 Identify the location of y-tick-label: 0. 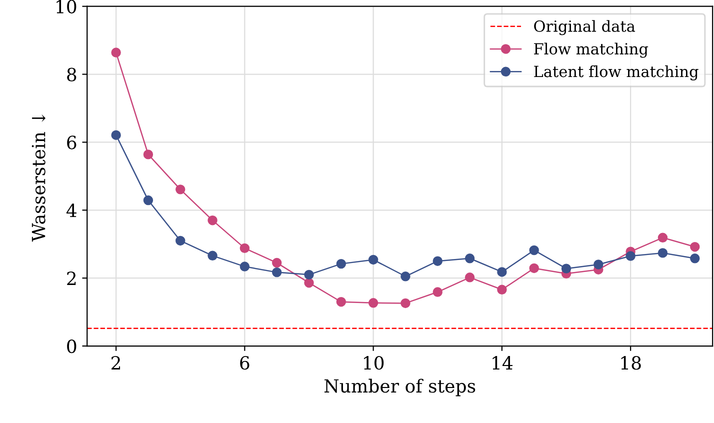
(71, 346).